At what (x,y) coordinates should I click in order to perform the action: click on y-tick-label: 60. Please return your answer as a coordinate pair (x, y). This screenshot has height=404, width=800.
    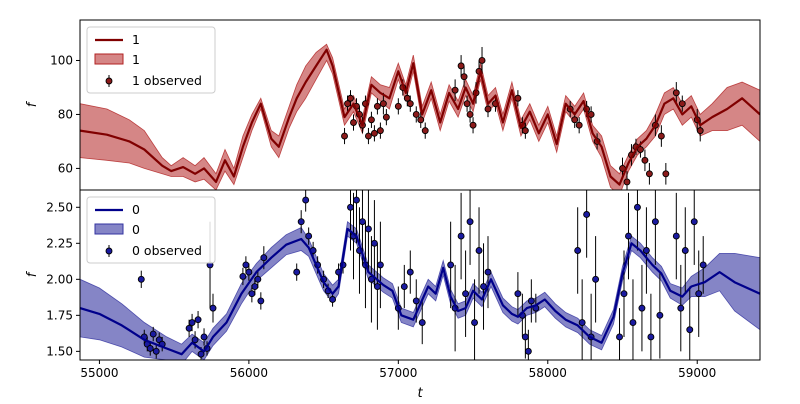
    Looking at the image, I should click on (65, 168).